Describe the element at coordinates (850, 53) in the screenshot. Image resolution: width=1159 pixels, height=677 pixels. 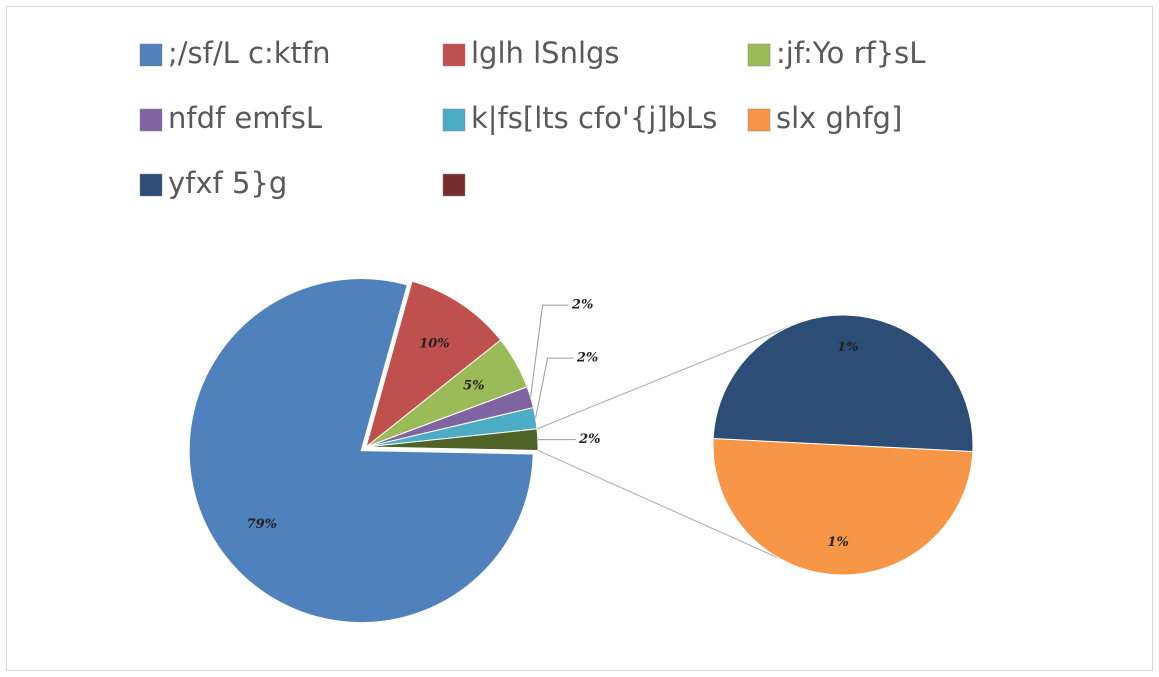
I see `legend-label: :jf:Yo rf}sL` at that location.